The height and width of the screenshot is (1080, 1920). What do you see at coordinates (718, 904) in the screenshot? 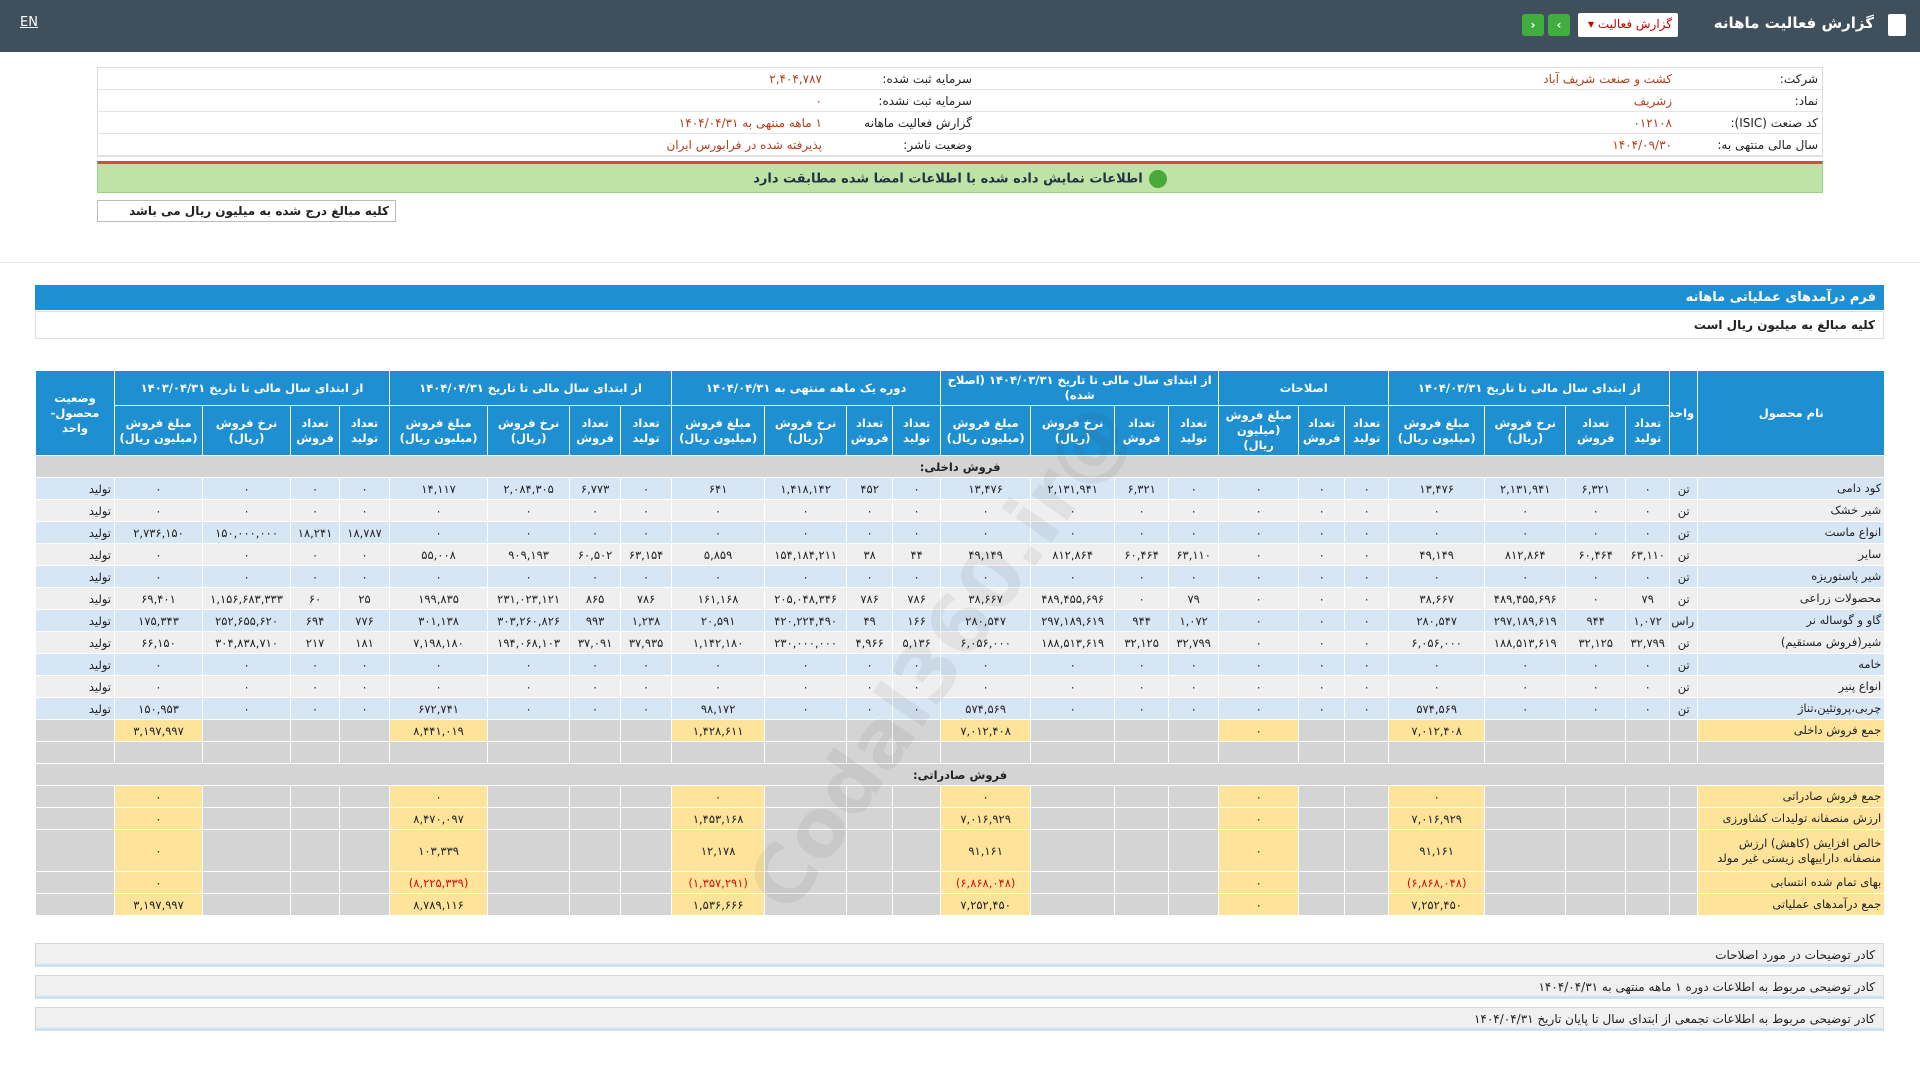
I see `value-cell: ۱,۵۳۶,۶۶۶` at bounding box center [718, 904].